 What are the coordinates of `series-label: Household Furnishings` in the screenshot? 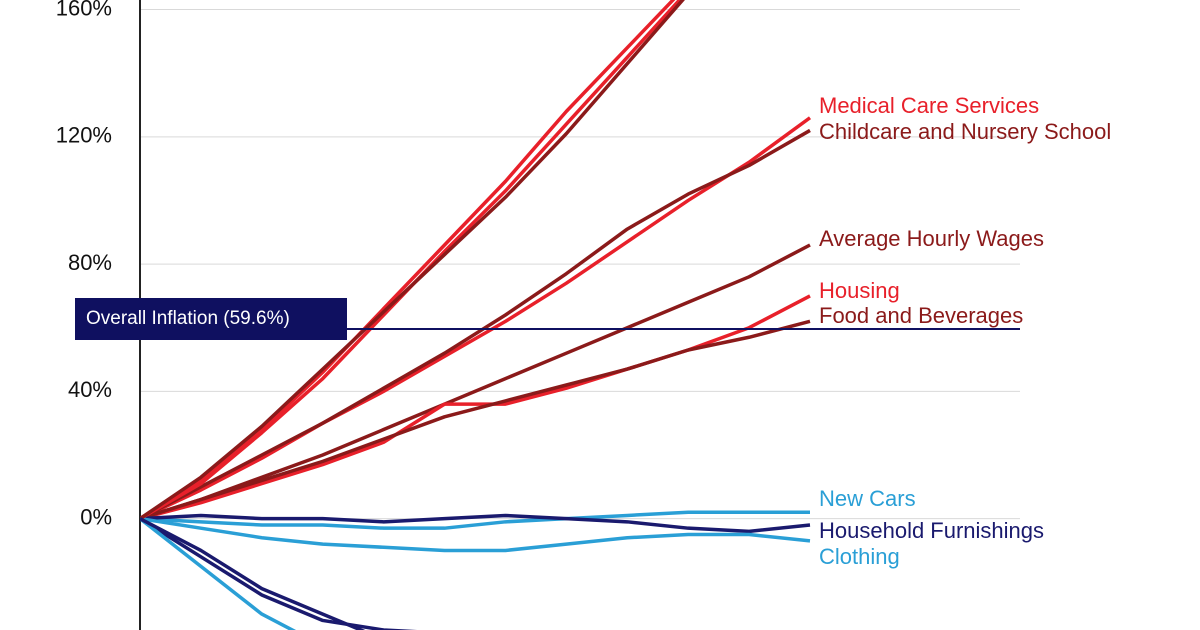 It's located at (931, 530).